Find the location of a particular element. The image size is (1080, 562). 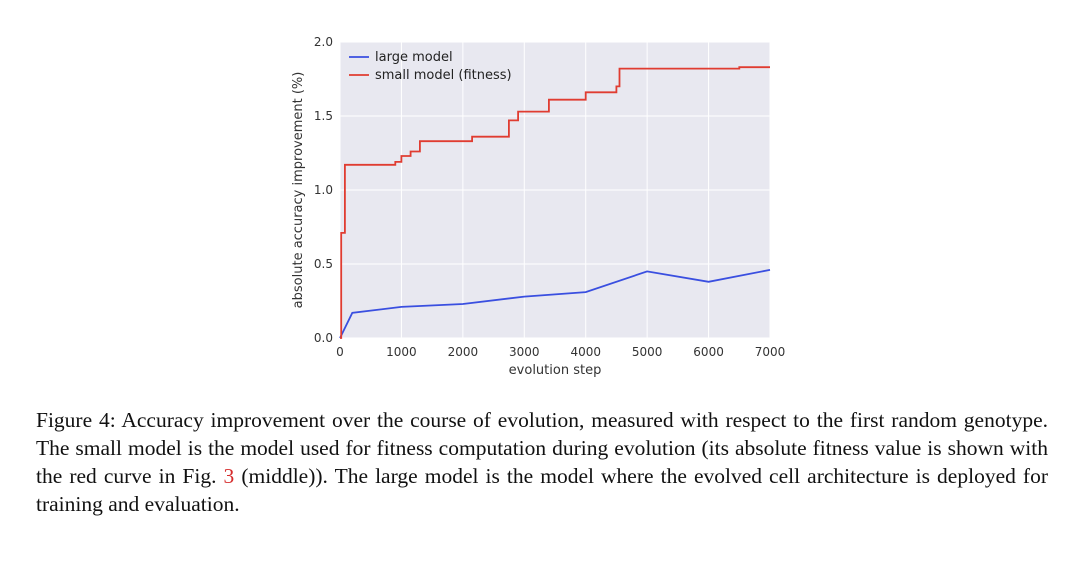

x-tick-label: 1000 is located at coordinates (401, 352).